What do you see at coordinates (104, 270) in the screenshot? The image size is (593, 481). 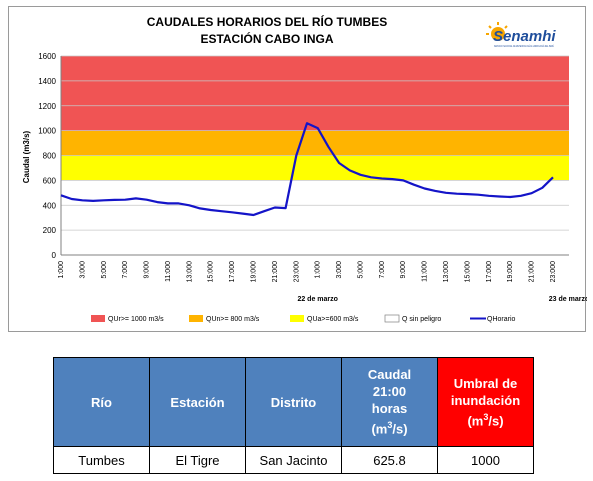 I see `x-tick-label-2: 5:000` at bounding box center [104, 270].